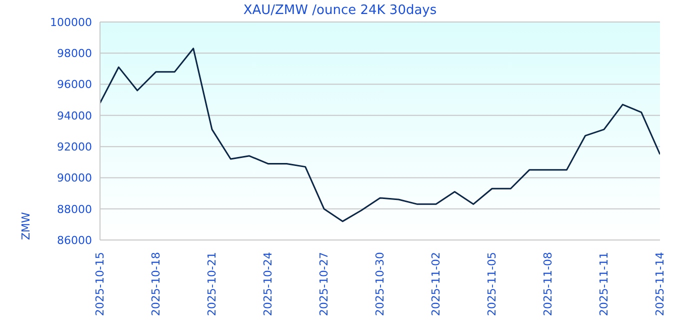 This screenshot has width=680, height=320. I want to click on x-tick-label: 2025-11-02, so click(436, 284).